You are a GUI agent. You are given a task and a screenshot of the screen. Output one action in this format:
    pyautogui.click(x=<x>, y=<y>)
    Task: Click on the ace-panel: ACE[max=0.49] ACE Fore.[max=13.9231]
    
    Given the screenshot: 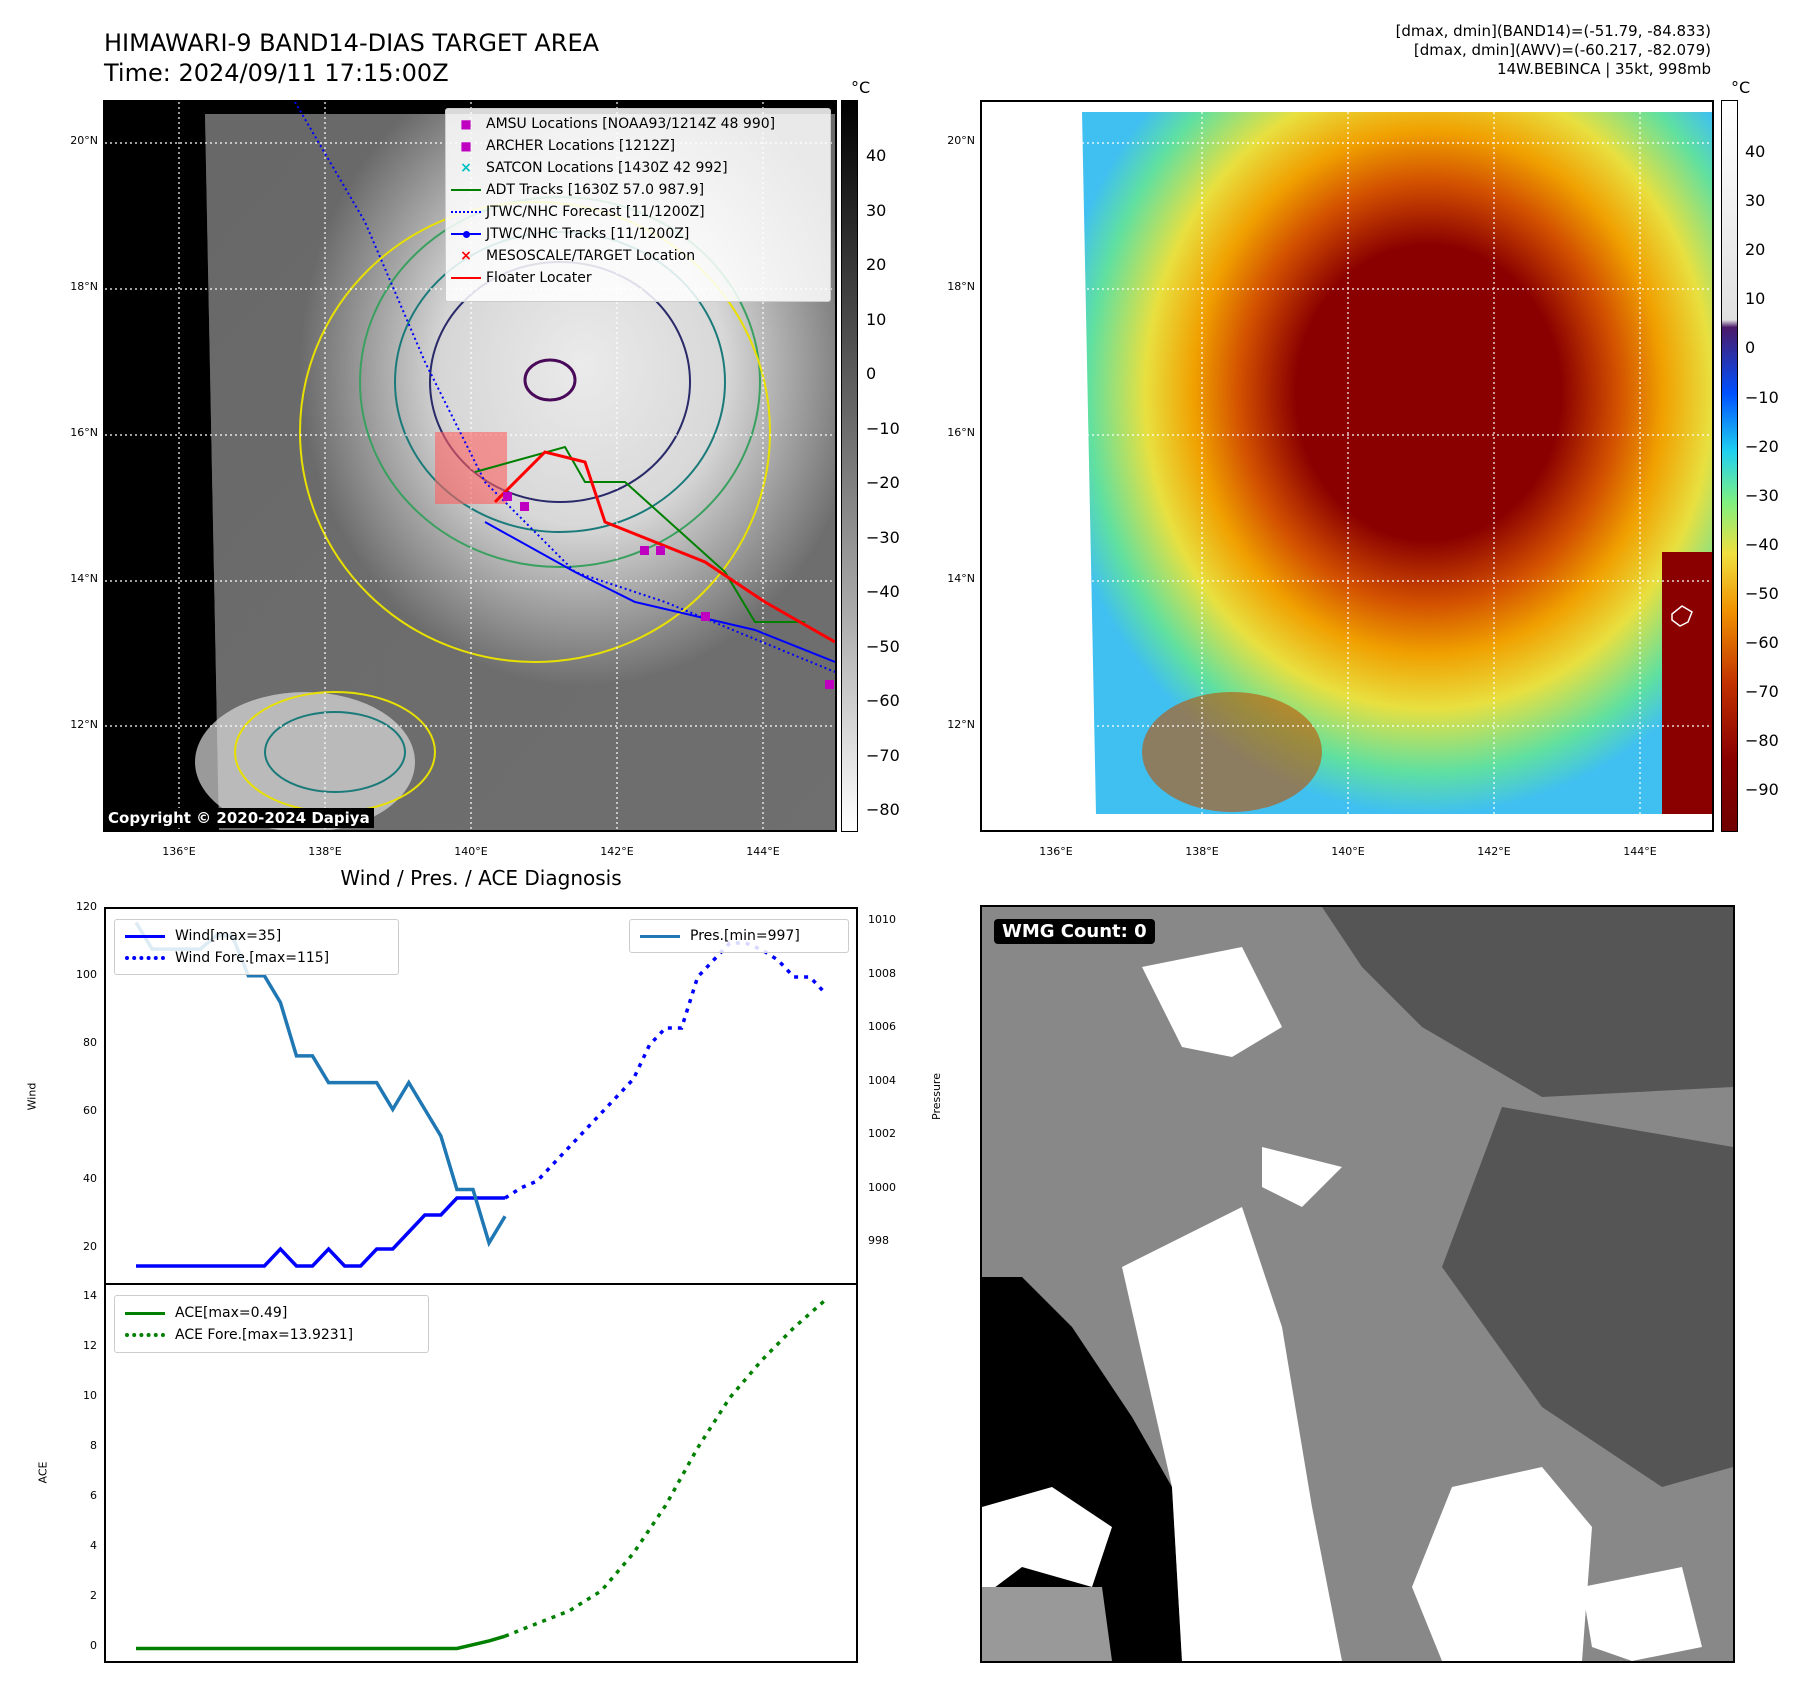 What is the action you would take?
    pyautogui.click(x=481, y=1473)
    